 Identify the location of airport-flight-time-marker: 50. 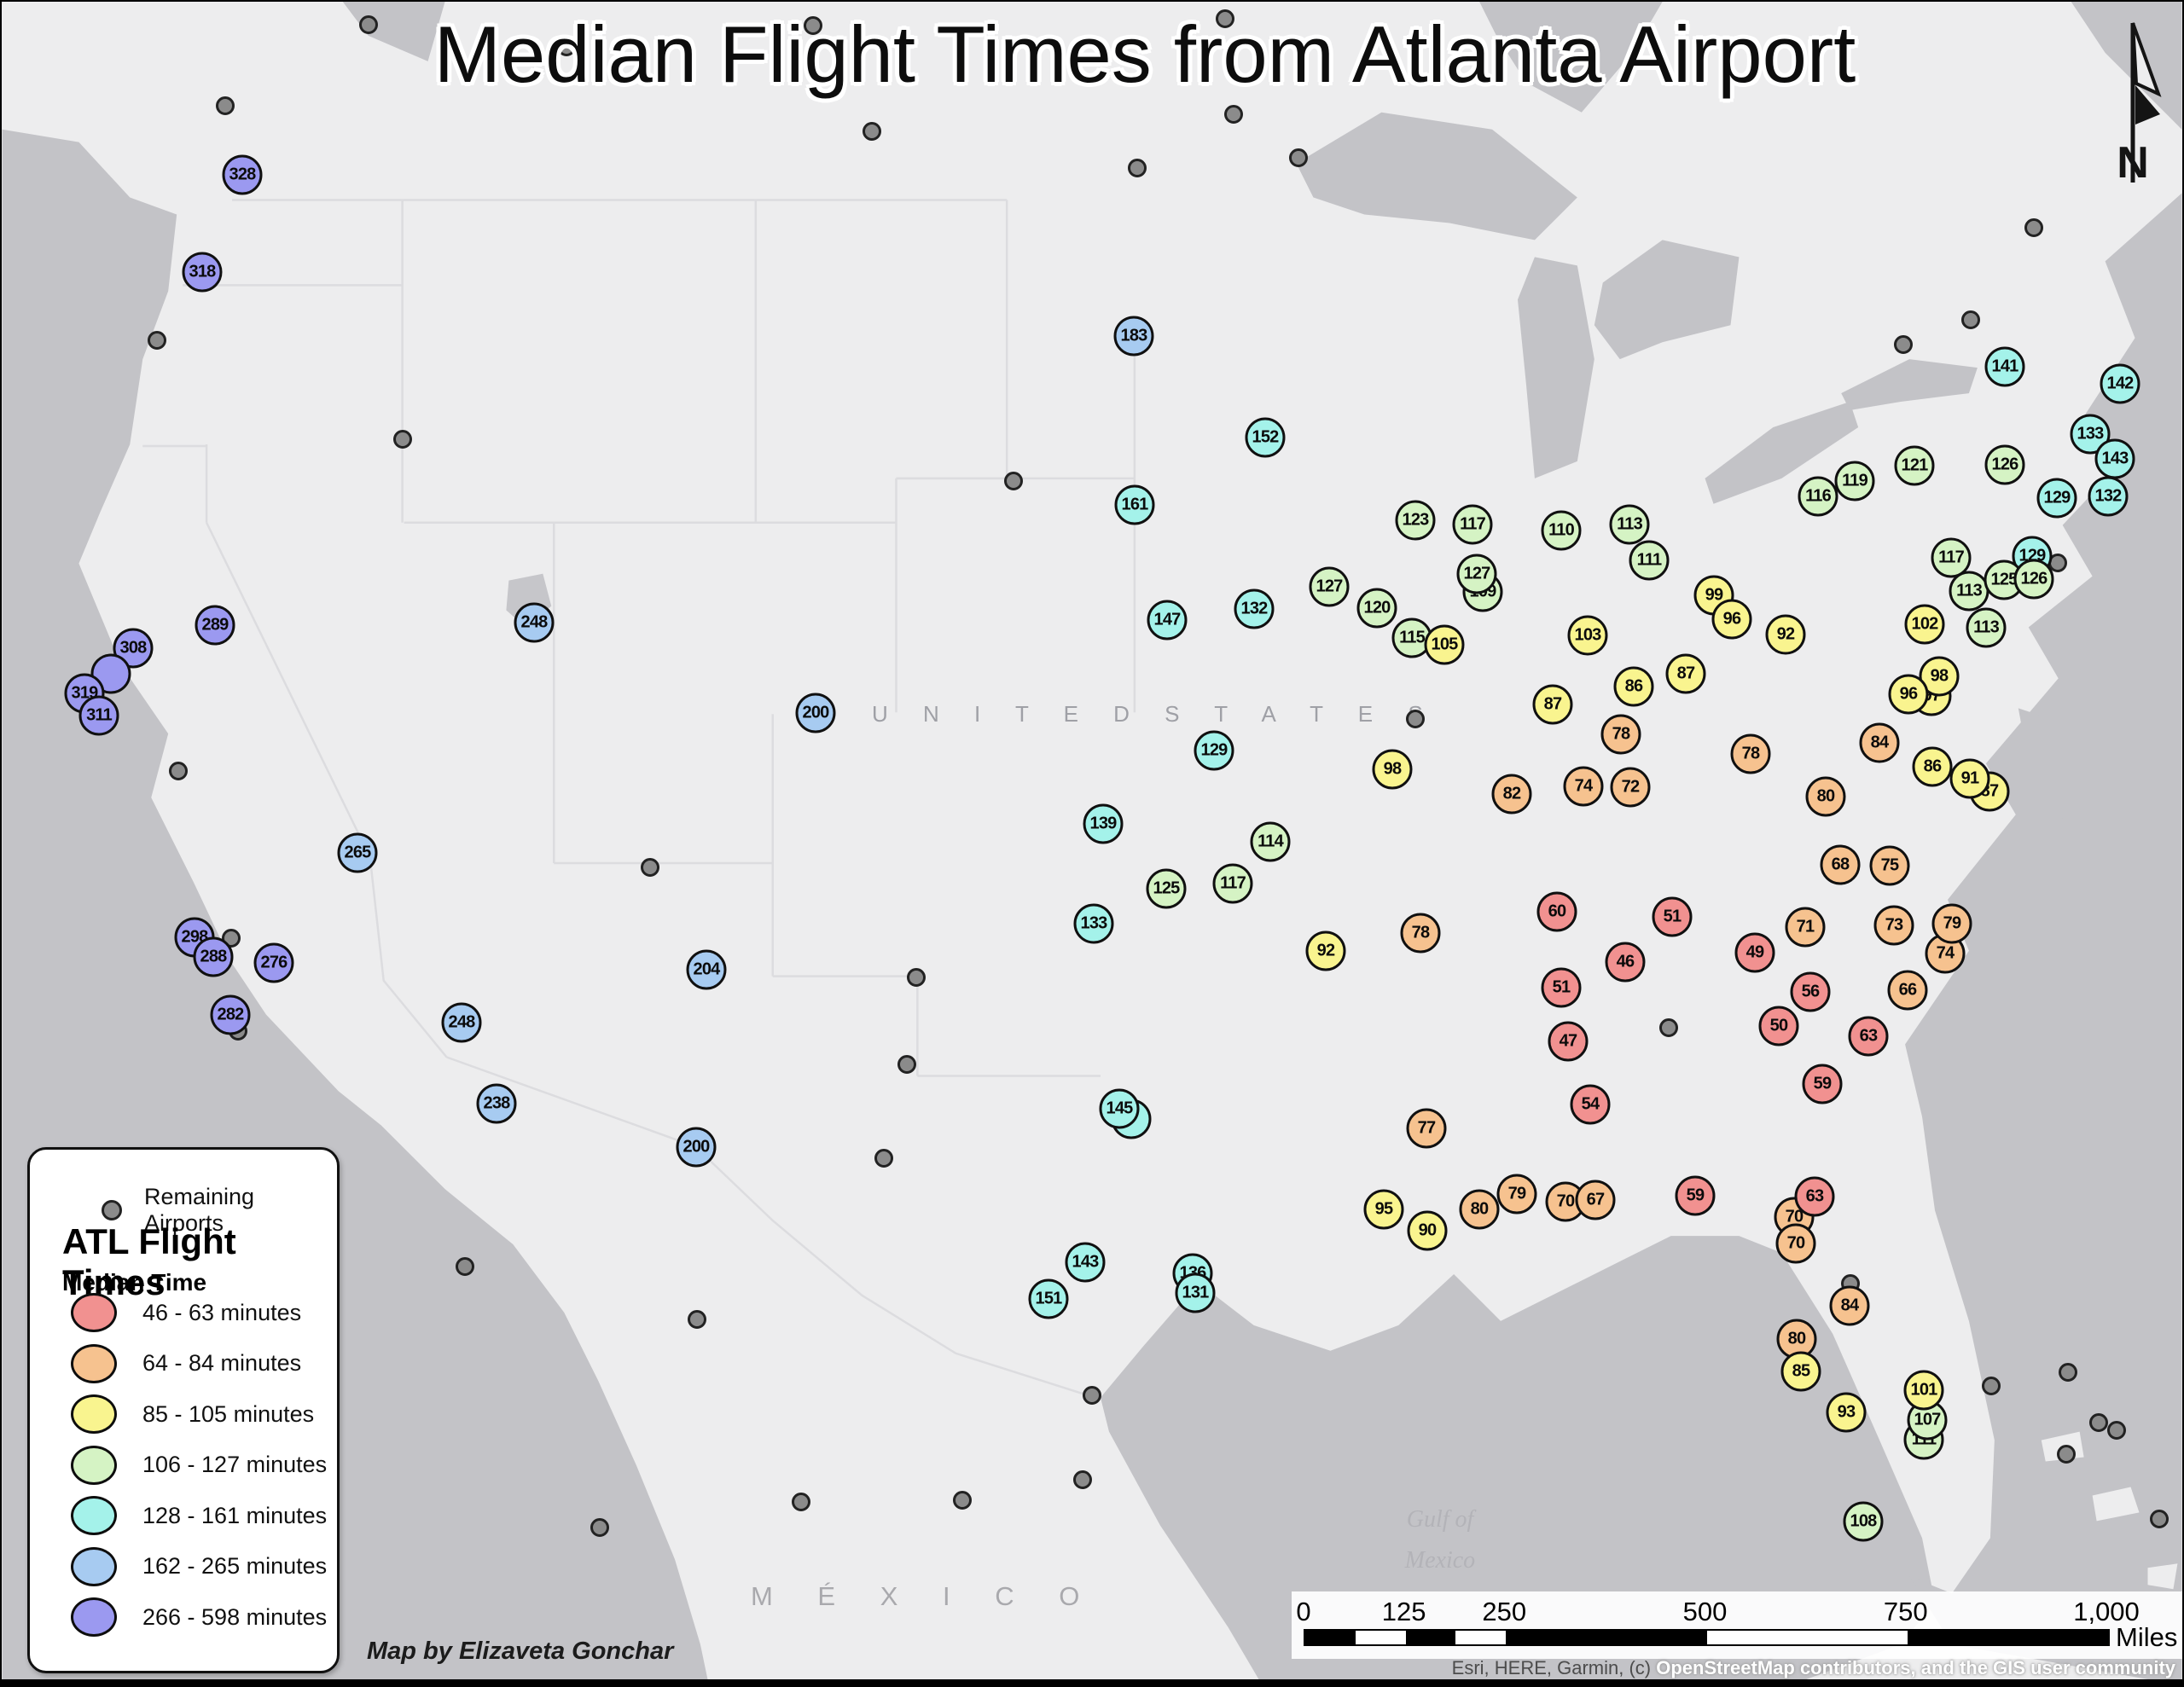
(1778, 1026).